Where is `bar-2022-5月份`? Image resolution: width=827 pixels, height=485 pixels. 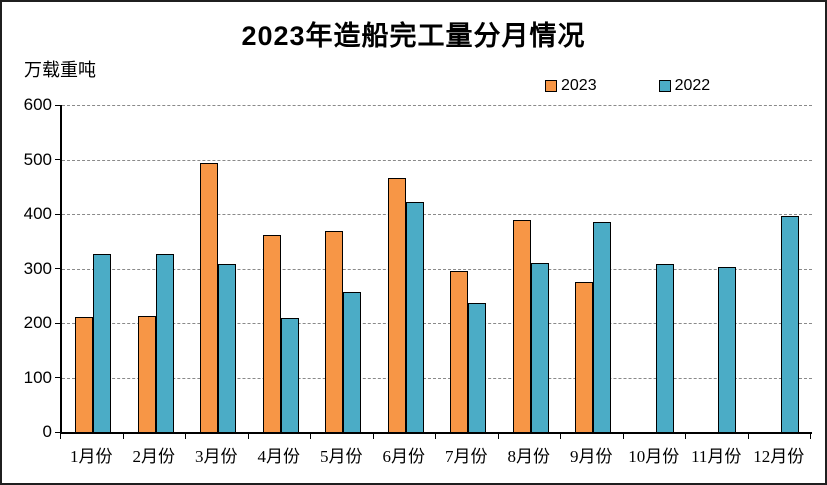
bar-2022-5月份 is located at coordinates (352, 361).